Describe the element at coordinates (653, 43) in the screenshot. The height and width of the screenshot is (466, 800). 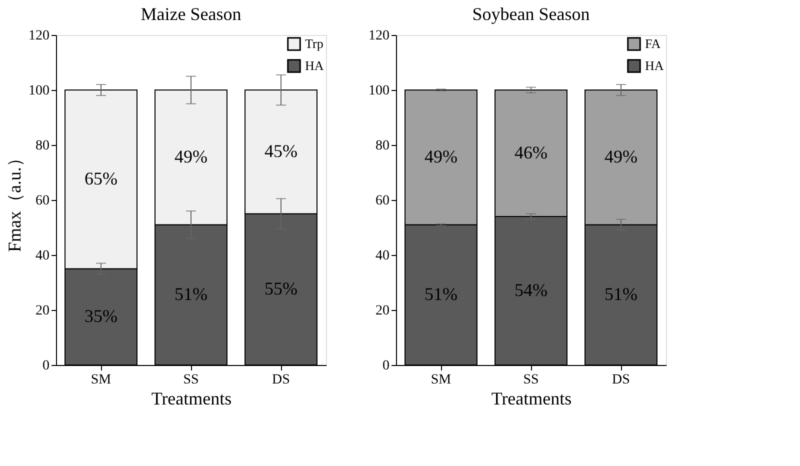
I see `legend-label: FA` at that location.